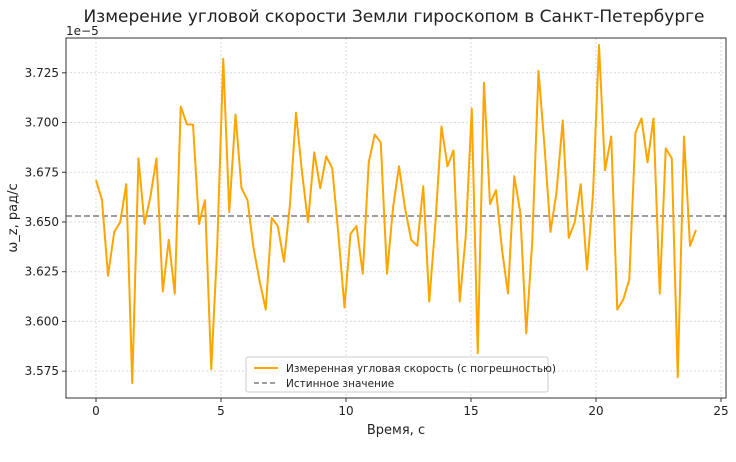  I want to click on x-tick-label: 5, so click(221, 411).